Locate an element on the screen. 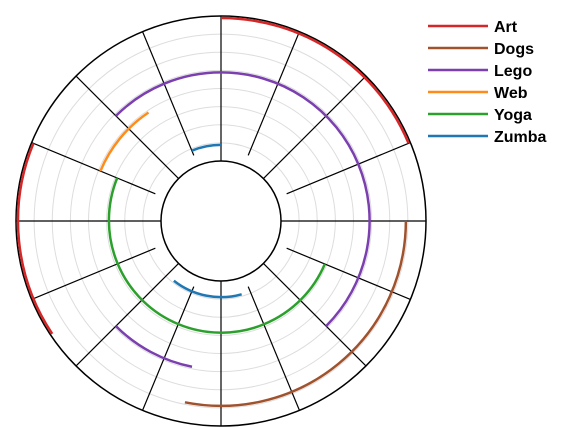  legend-label-yoga: Yoga is located at coordinates (513, 115).